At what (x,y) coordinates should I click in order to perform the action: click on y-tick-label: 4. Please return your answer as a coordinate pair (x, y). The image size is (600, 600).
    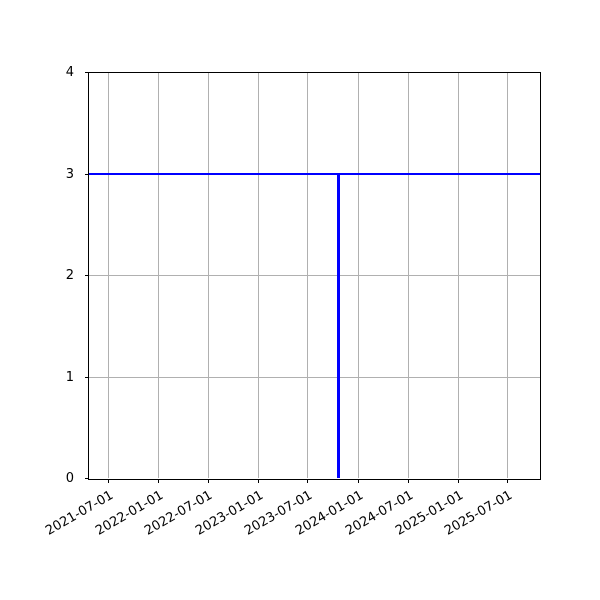
    Looking at the image, I should click on (69, 73).